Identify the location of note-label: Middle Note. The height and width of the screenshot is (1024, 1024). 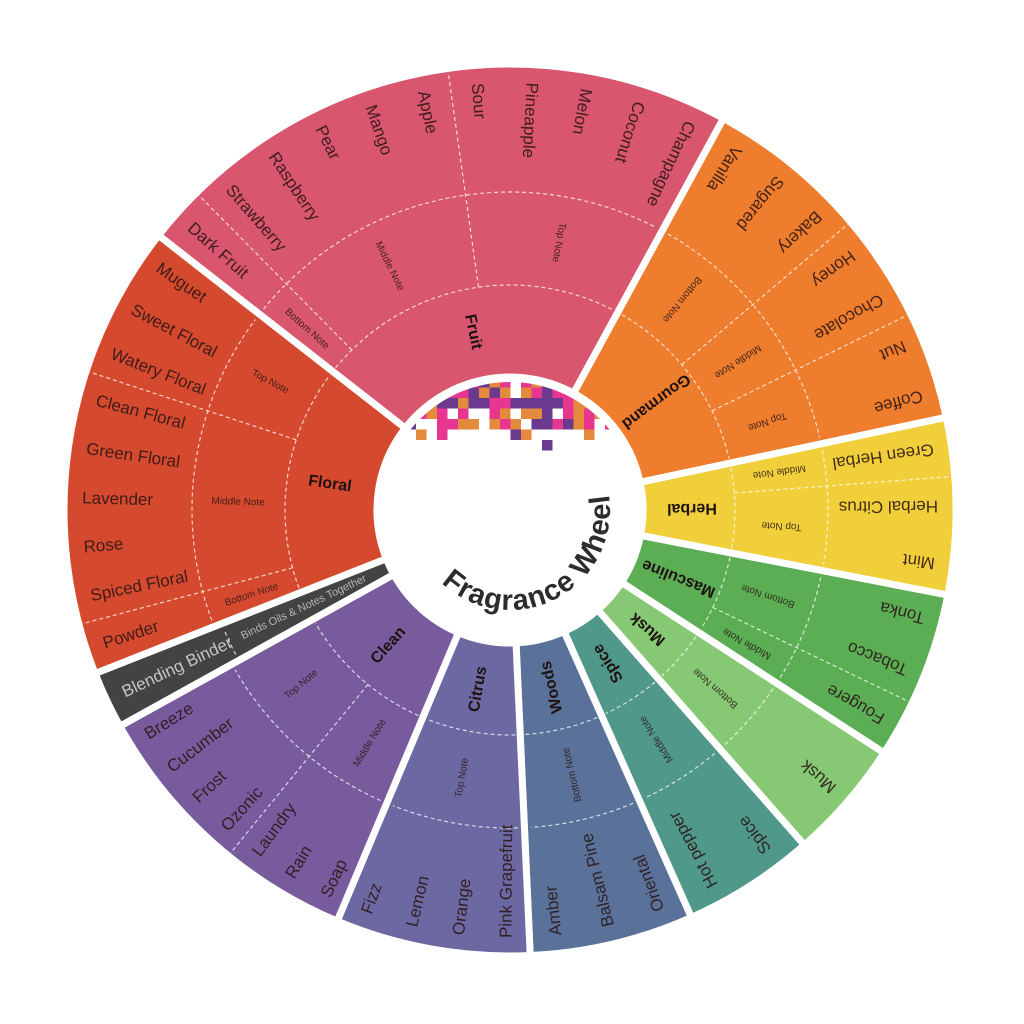
(238, 502).